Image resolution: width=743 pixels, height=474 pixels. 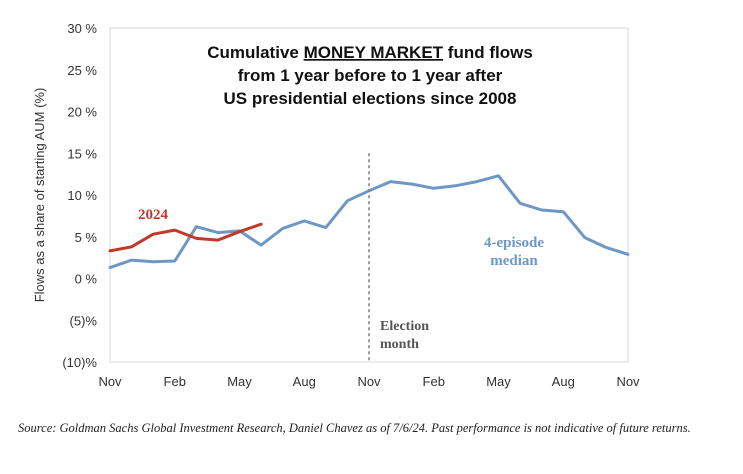 I want to click on series-line-2024, so click(x=185, y=237).